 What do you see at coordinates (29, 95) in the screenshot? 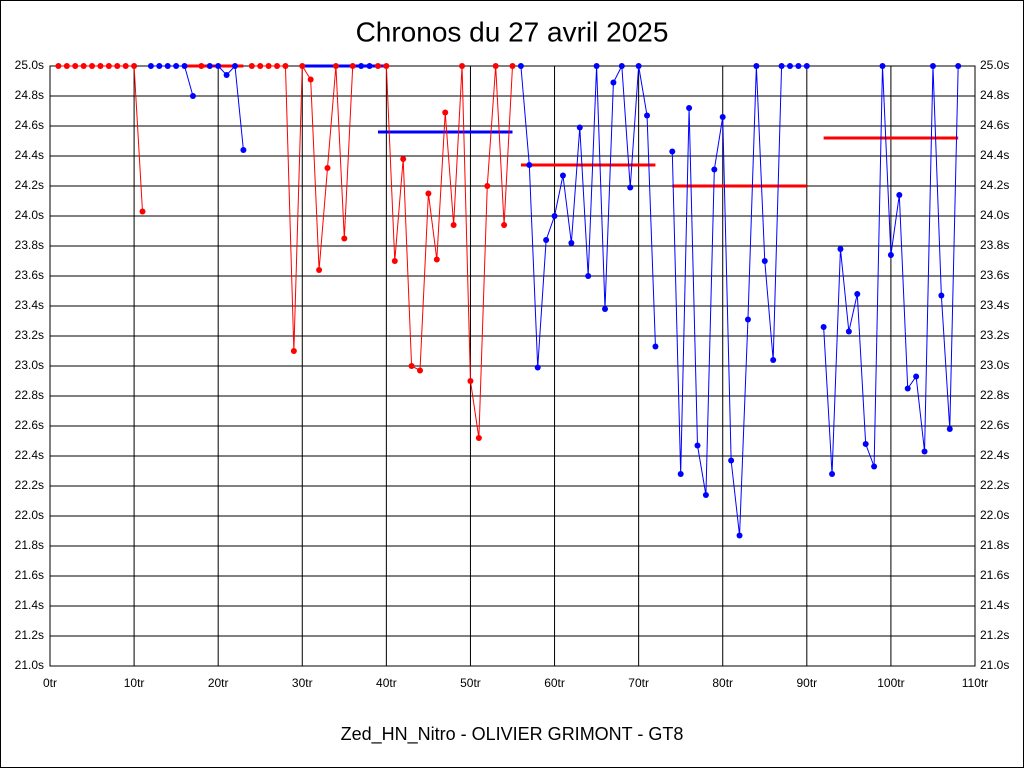
I see `y-tick-label: 24.8s` at bounding box center [29, 95].